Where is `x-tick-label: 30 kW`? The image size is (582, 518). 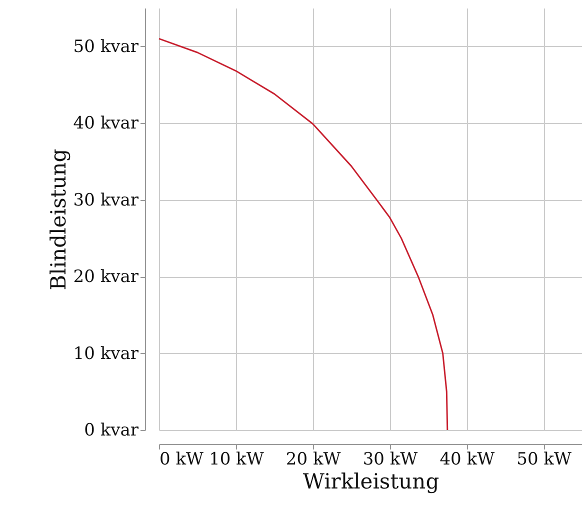
x-tick-label: 30 kW is located at coordinates (390, 460).